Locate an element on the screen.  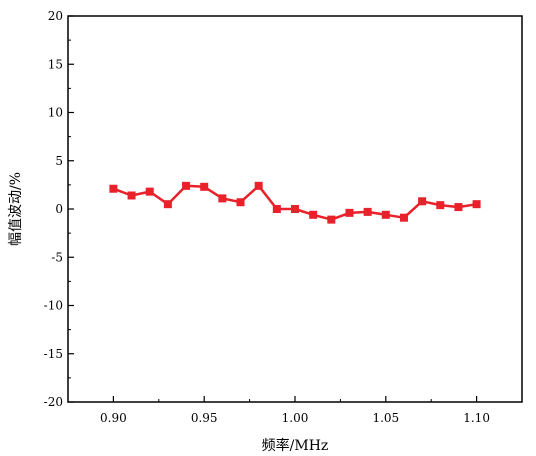
x-tick-label: 1.10 is located at coordinates (476, 418).